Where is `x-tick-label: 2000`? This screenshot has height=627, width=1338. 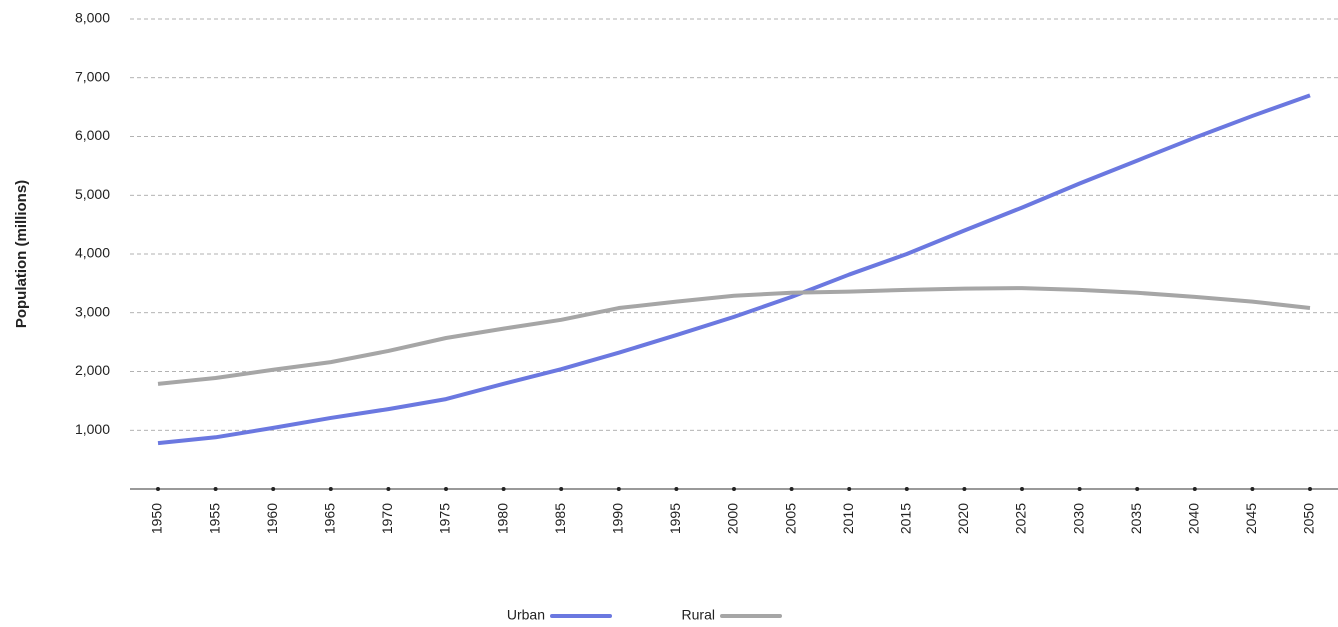 x-tick-label: 2000 is located at coordinates (733, 518).